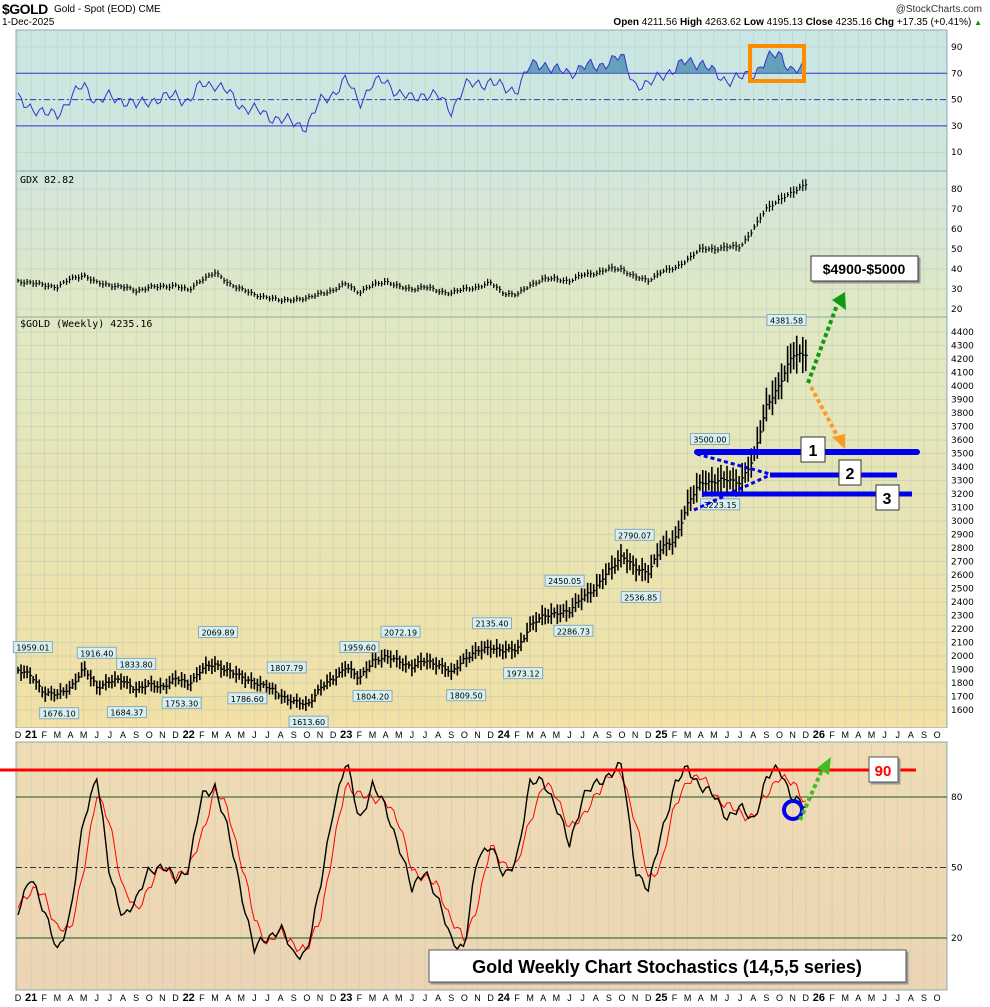 Image resolution: width=990 pixels, height=1007 pixels. What do you see at coordinates (733, 464) in the screenshot?
I see `triangle-upper-line` at bounding box center [733, 464].